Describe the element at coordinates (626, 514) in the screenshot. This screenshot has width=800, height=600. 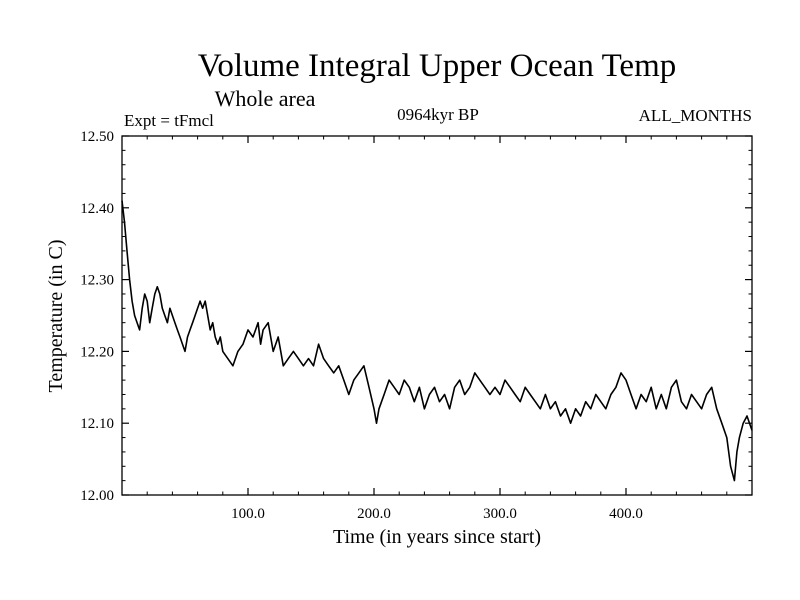
I see `x-tick-label: 400.0` at that location.